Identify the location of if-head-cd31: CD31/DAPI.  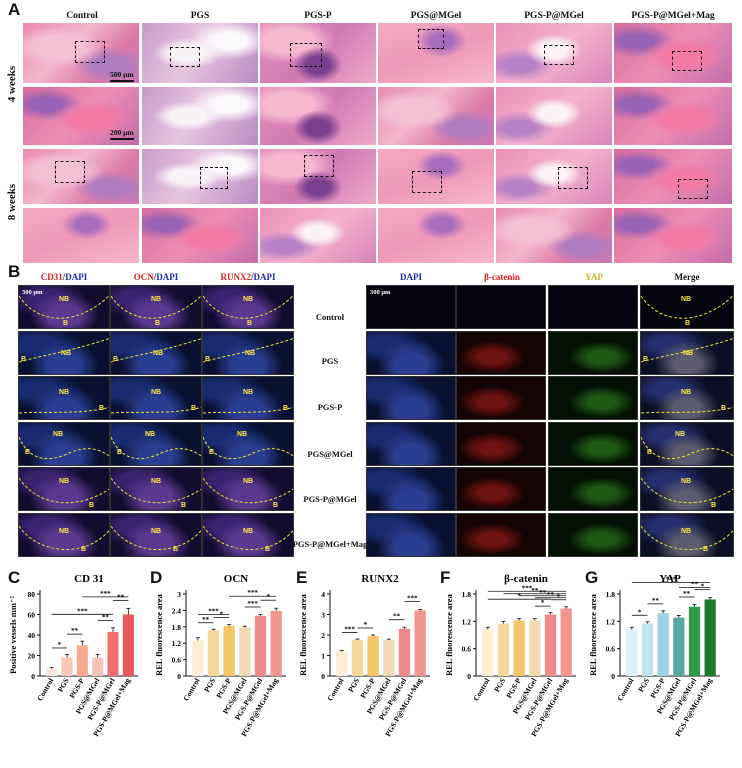
(64, 277).